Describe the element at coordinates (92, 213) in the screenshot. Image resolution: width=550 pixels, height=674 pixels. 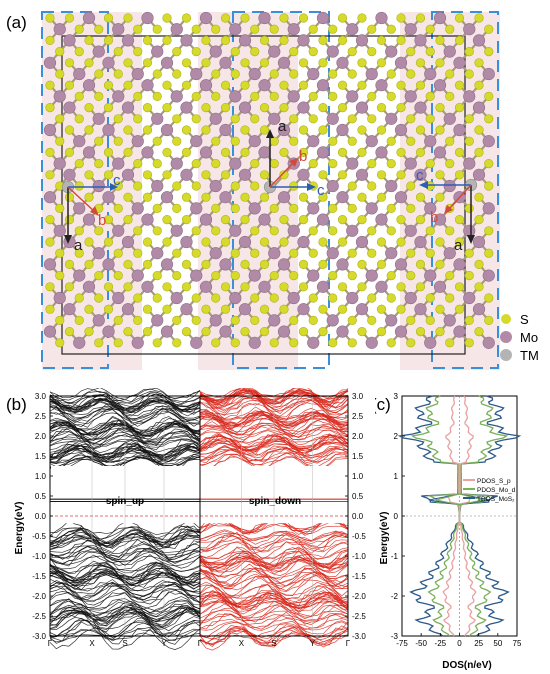
I see `axes-indicator-left: c a b` at that location.